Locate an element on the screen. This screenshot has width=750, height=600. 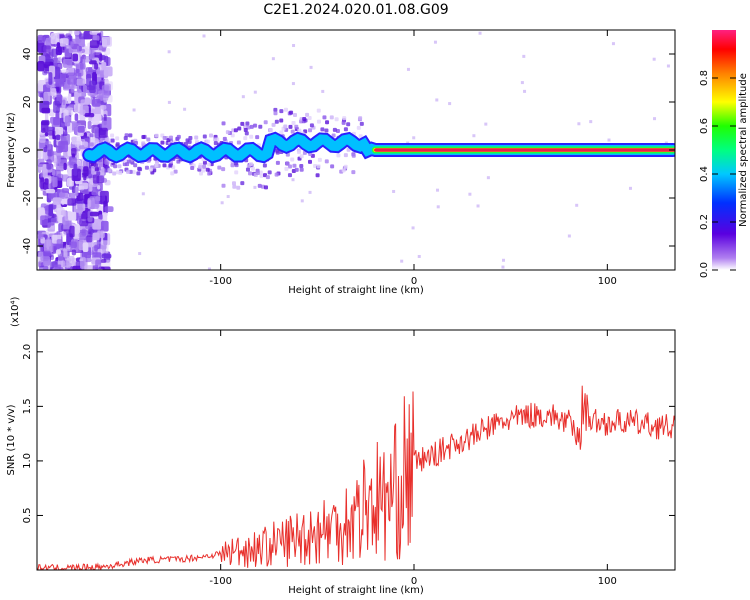
colorbar-label: Normalized spectral amplitude is located at coordinates (743, 150).